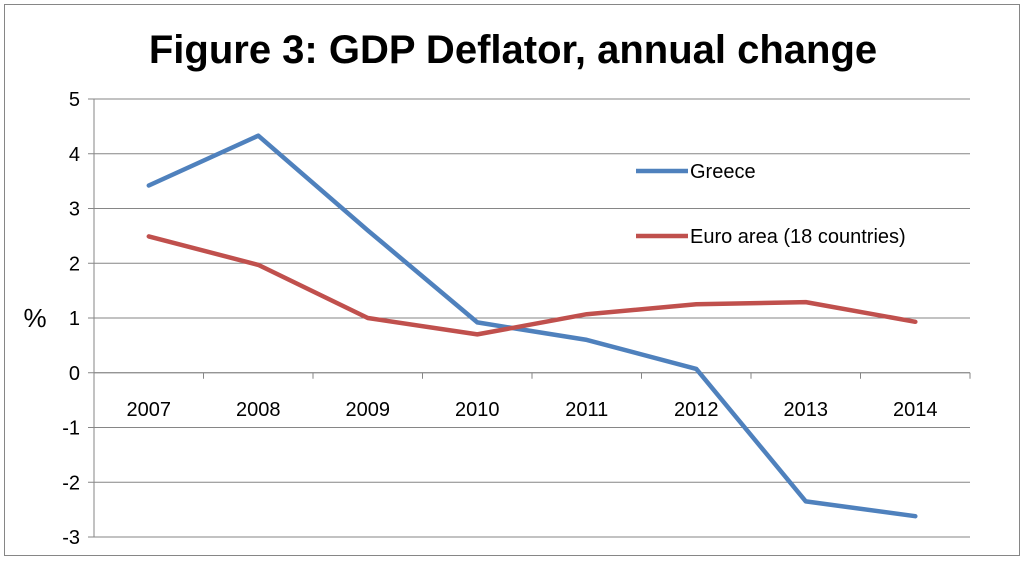 This screenshot has height=561, width=1026. I want to click on y-axis: 5 4 3 2 1 0 -1 -2 -3, so click(78, 319).